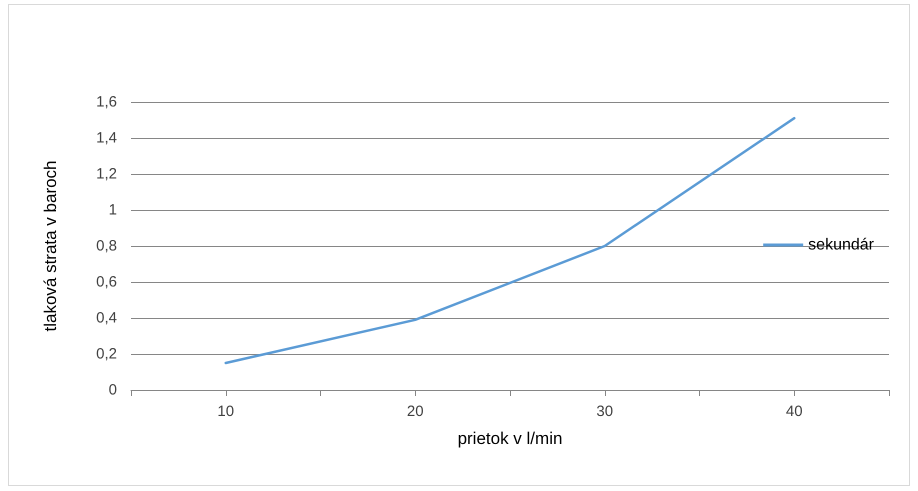  I want to click on y-tick-label: 1,4, so click(106, 138).